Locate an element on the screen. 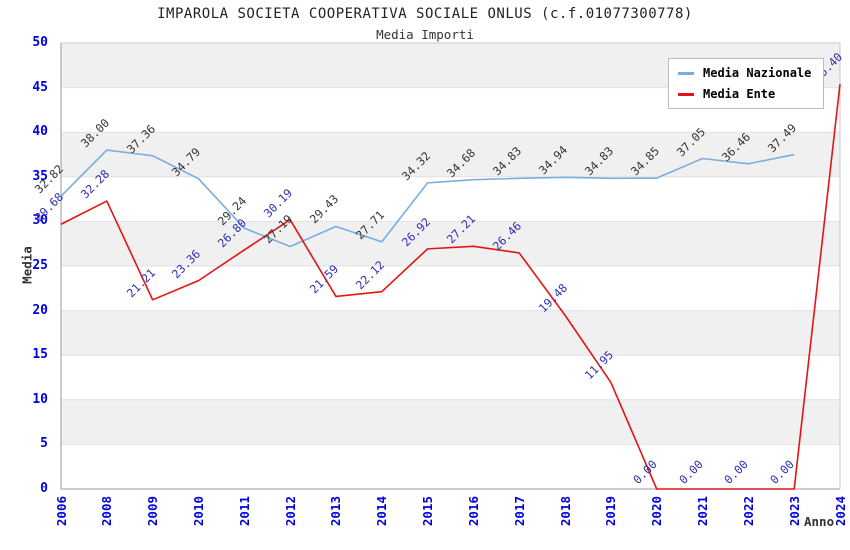 This screenshot has width=850, height=550. data-label-media-nazionale: 36.46 is located at coordinates (736, 146).